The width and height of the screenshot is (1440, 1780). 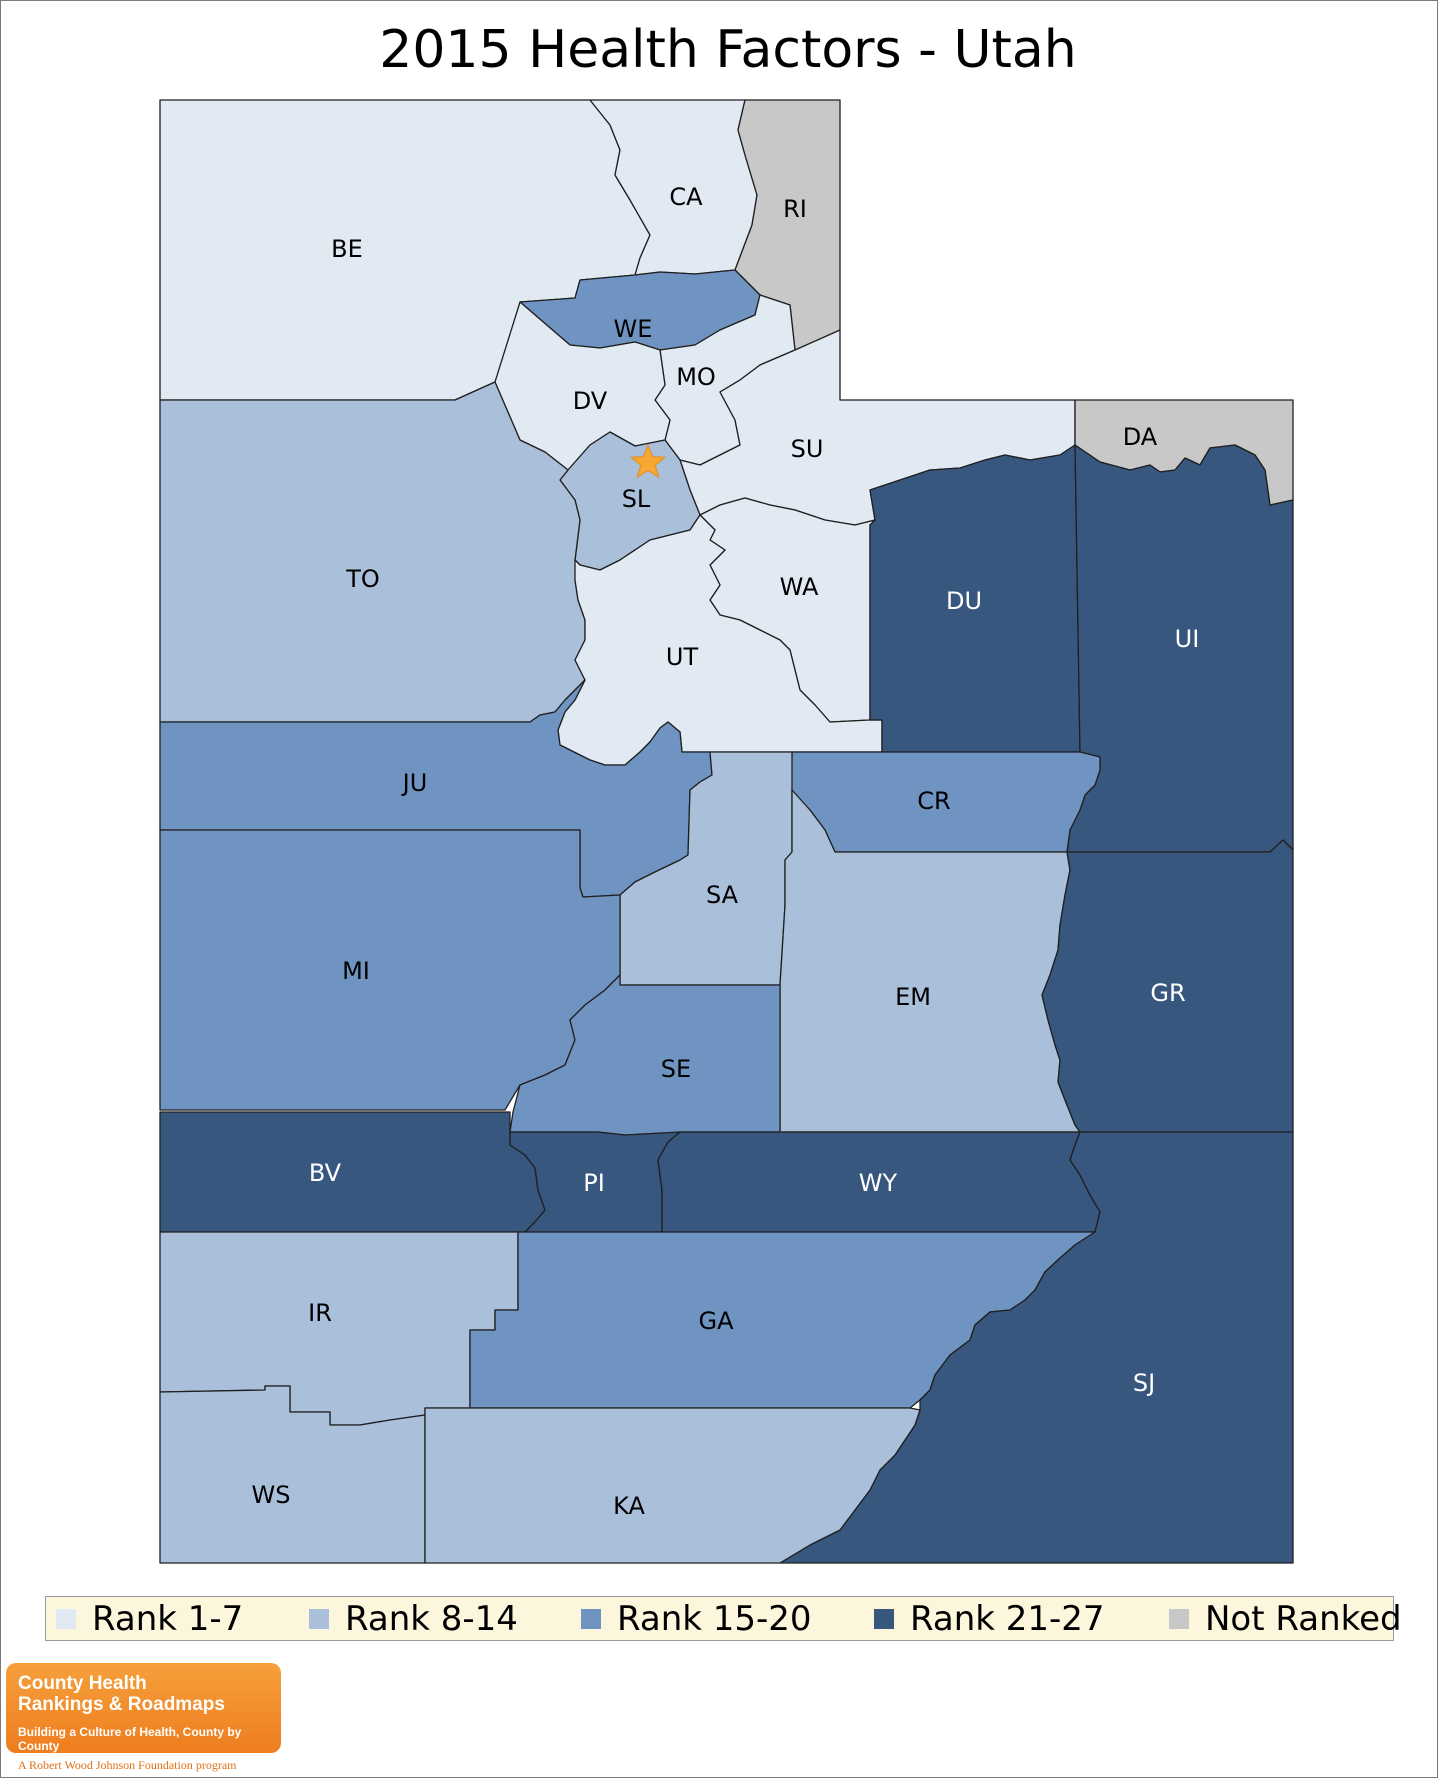 I want to click on county-label-bv: BV, so click(x=325, y=1173).